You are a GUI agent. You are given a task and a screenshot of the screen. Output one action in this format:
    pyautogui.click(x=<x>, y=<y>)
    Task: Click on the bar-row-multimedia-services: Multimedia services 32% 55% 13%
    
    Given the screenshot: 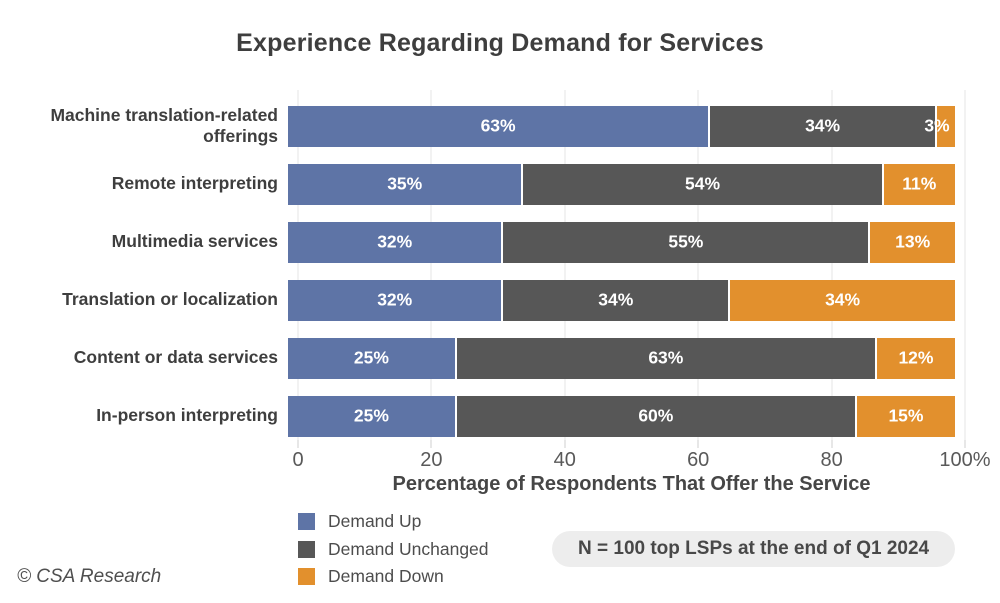 What is the action you would take?
    pyautogui.click(x=500, y=242)
    